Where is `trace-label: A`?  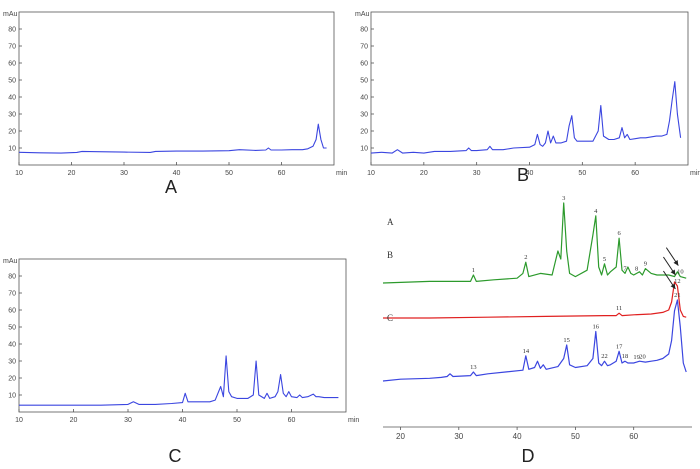 trace-label: A is located at coordinates (390, 222).